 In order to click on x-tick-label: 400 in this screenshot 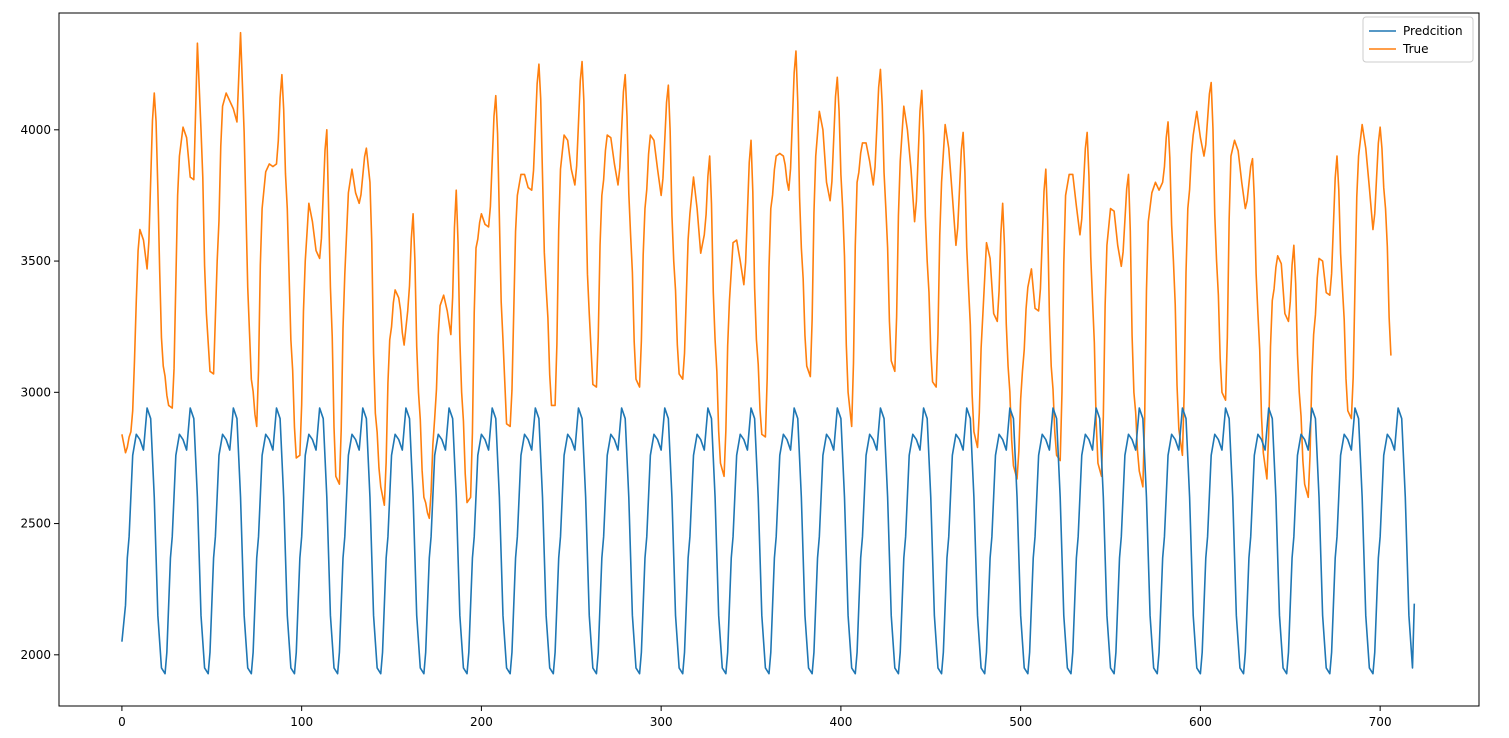, I will do `click(840, 722)`.